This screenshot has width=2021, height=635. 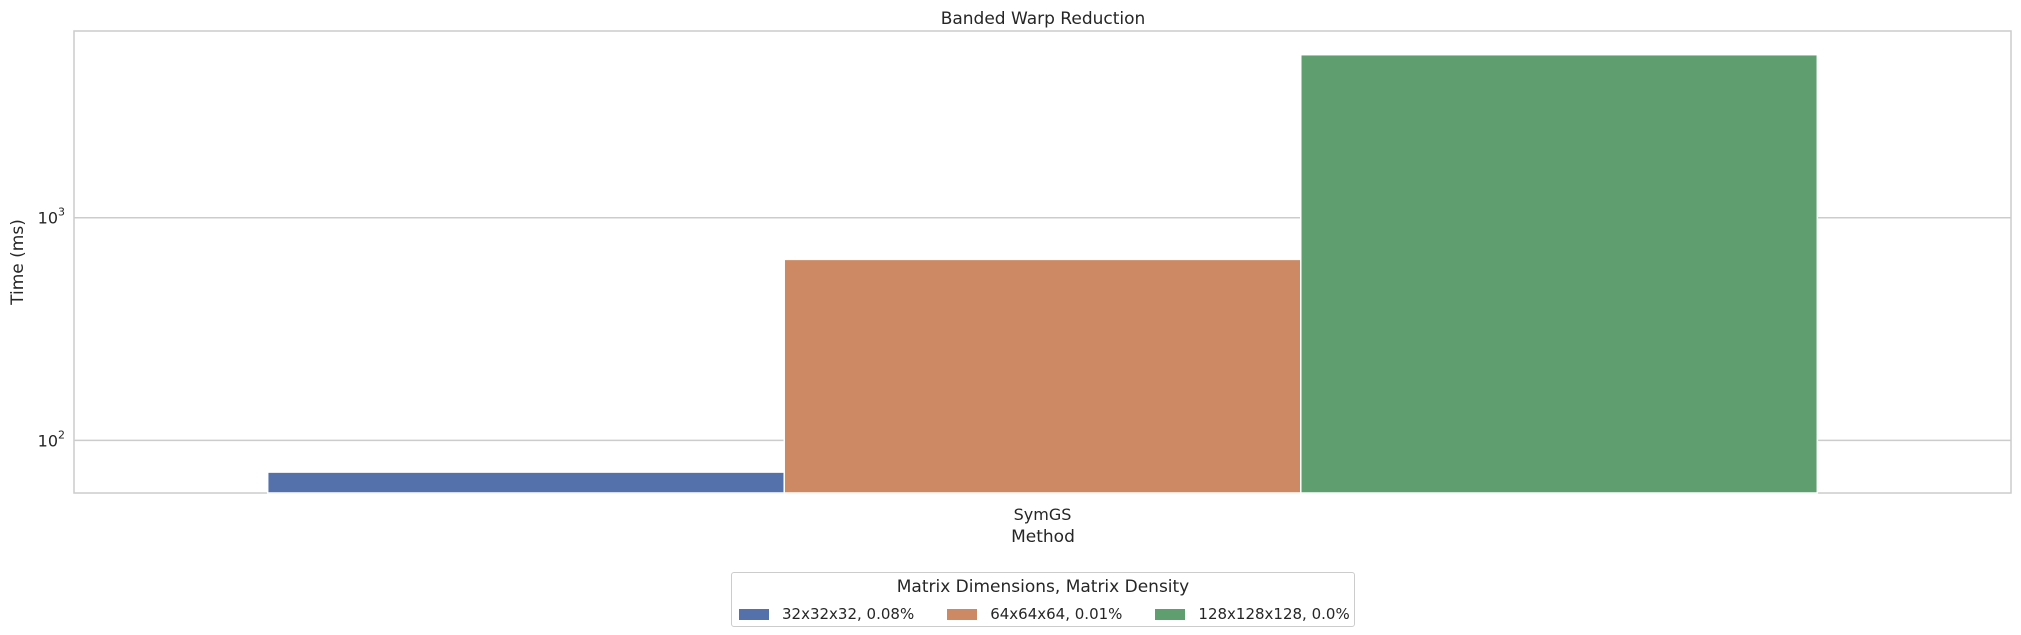 I want to click on legend-title: Matrix Dimensions, Matrix Density, so click(x=1043, y=587).